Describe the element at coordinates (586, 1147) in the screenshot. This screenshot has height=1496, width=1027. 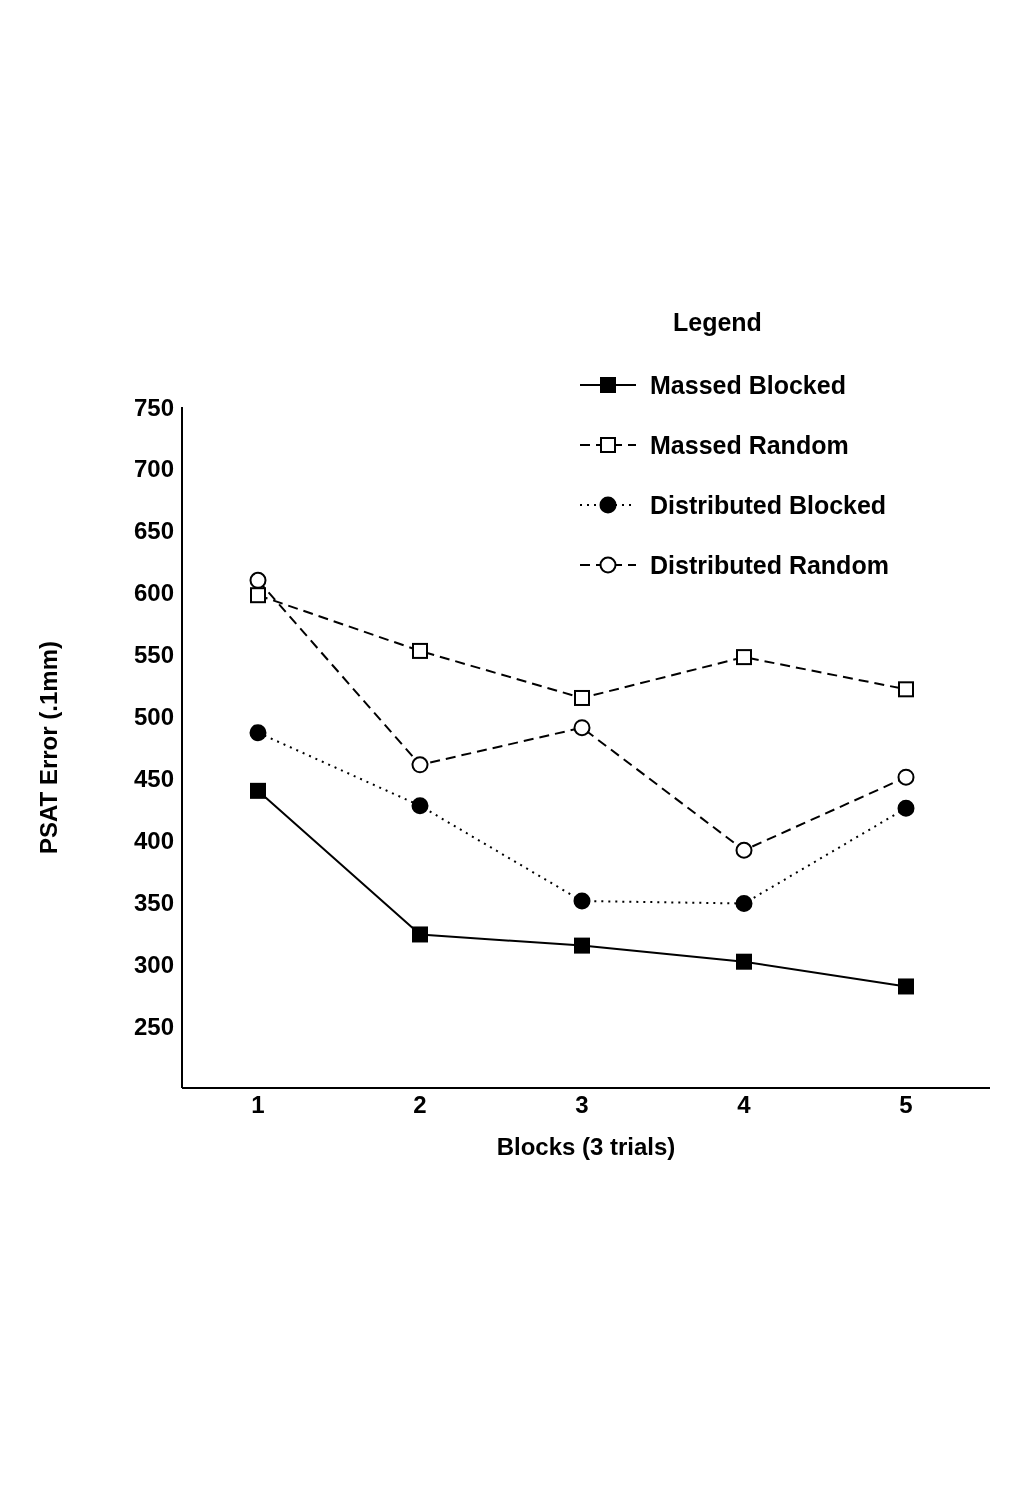
I see `x-axis-title: Blocks (3 trials)` at that location.